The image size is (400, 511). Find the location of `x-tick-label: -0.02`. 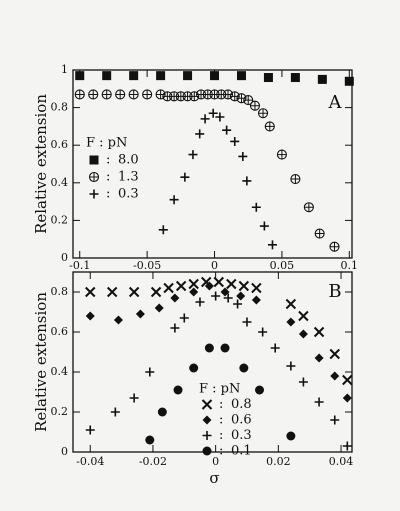

x-tick-label: -0.02 is located at coordinates (153, 461).